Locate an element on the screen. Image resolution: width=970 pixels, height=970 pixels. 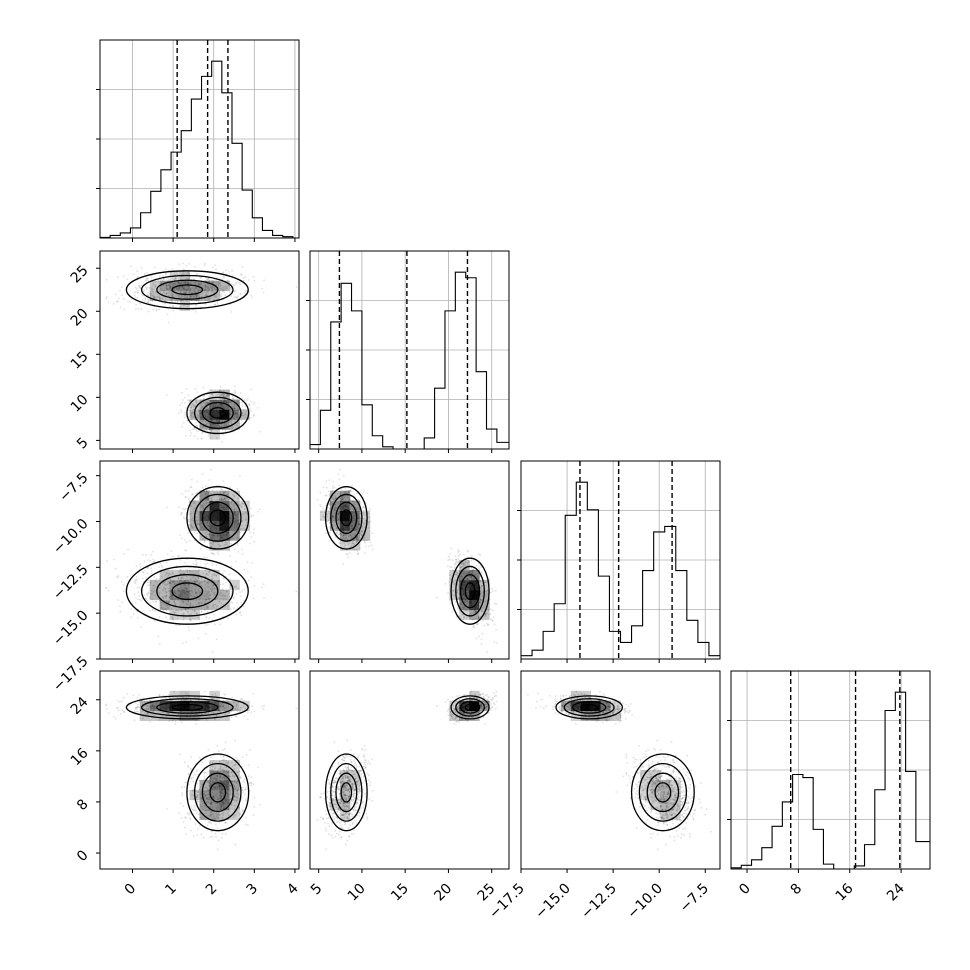
contour-line is located at coordinates (218, 413).